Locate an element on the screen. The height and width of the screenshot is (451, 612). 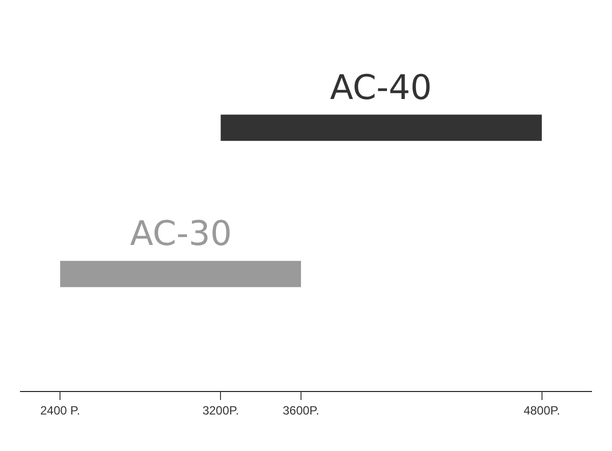
x-tick-label: 2400 P. is located at coordinates (60, 410).